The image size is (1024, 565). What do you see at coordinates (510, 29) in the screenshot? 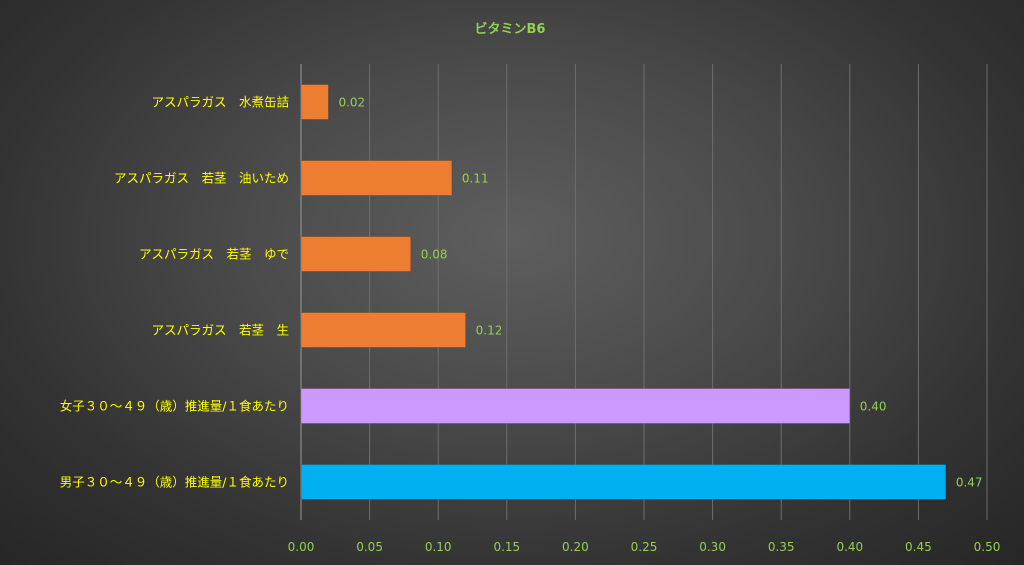
I see `chart-title: ビタミンB6` at bounding box center [510, 29].